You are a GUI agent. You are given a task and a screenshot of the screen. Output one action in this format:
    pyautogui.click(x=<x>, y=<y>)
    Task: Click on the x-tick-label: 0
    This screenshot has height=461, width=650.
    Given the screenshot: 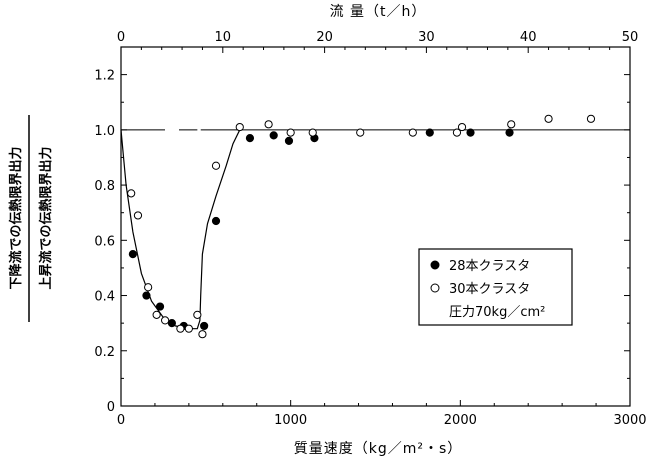 What is the action you would take?
    pyautogui.click(x=121, y=420)
    